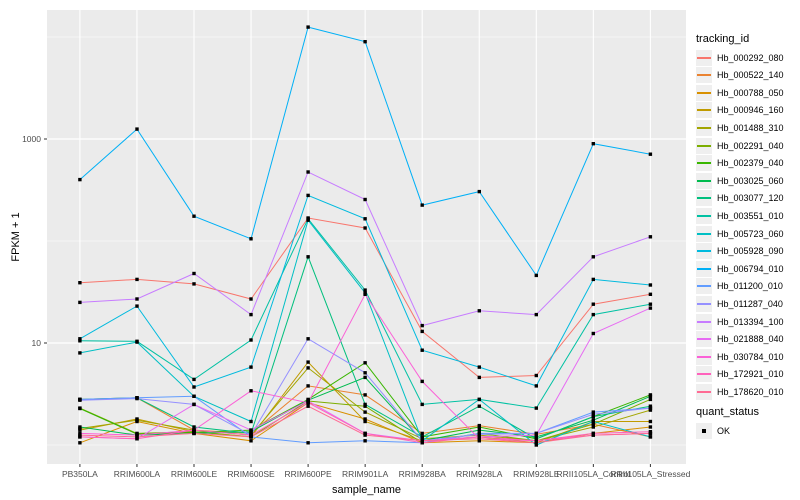 Image resolution: width=800 pixels, height=500 pixels. I want to click on legend-item-Hb_003077_120: Hb_003077_120, so click(740, 198).